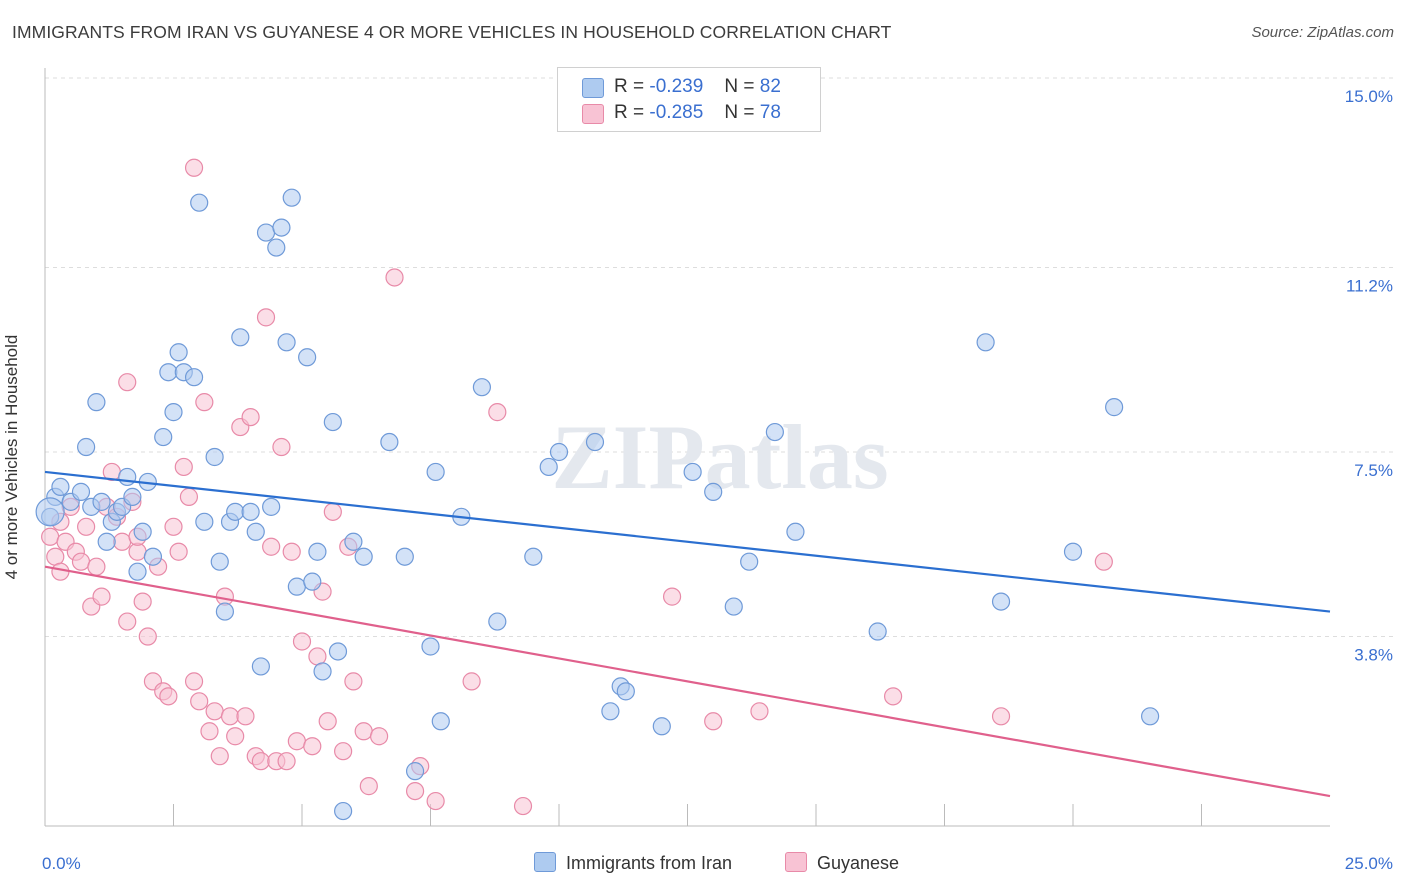 The width and height of the screenshot is (1406, 892). Describe the element at coordinates (676, 86) in the screenshot. I see `legend-r-value: -0.239` at that location.